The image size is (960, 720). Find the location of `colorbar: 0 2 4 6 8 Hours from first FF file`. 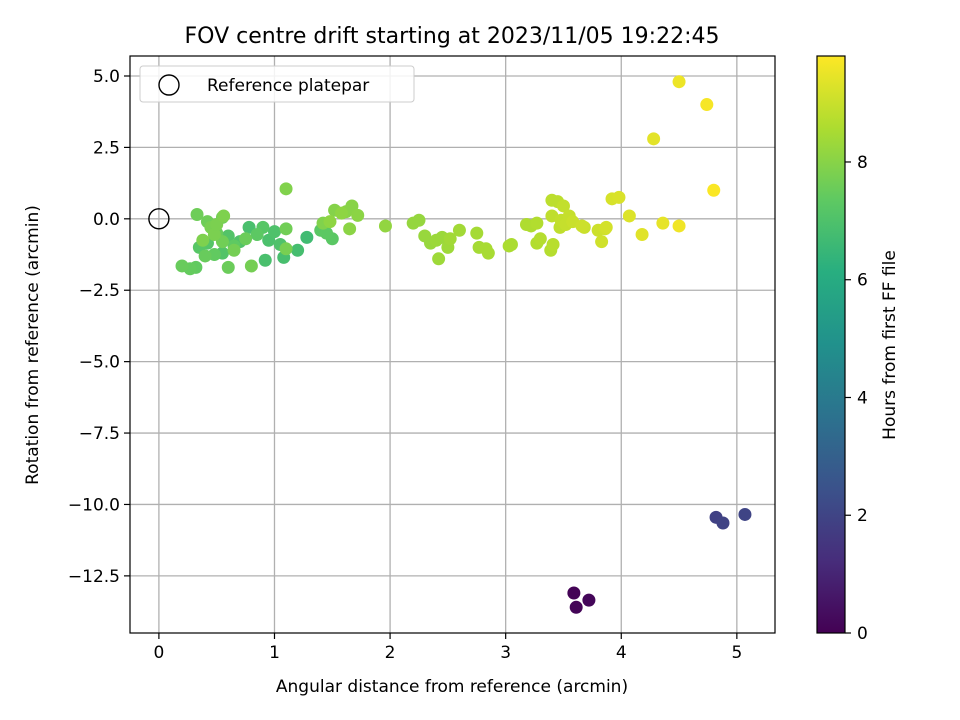

colorbar: 0 2 4 6 8 Hours from first FF file is located at coordinates (858, 349).